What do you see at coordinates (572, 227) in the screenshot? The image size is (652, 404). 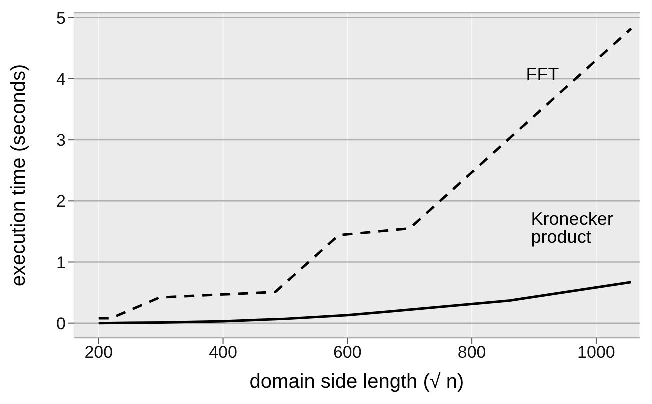 I see `text: Kronecker product` at bounding box center [572, 227].